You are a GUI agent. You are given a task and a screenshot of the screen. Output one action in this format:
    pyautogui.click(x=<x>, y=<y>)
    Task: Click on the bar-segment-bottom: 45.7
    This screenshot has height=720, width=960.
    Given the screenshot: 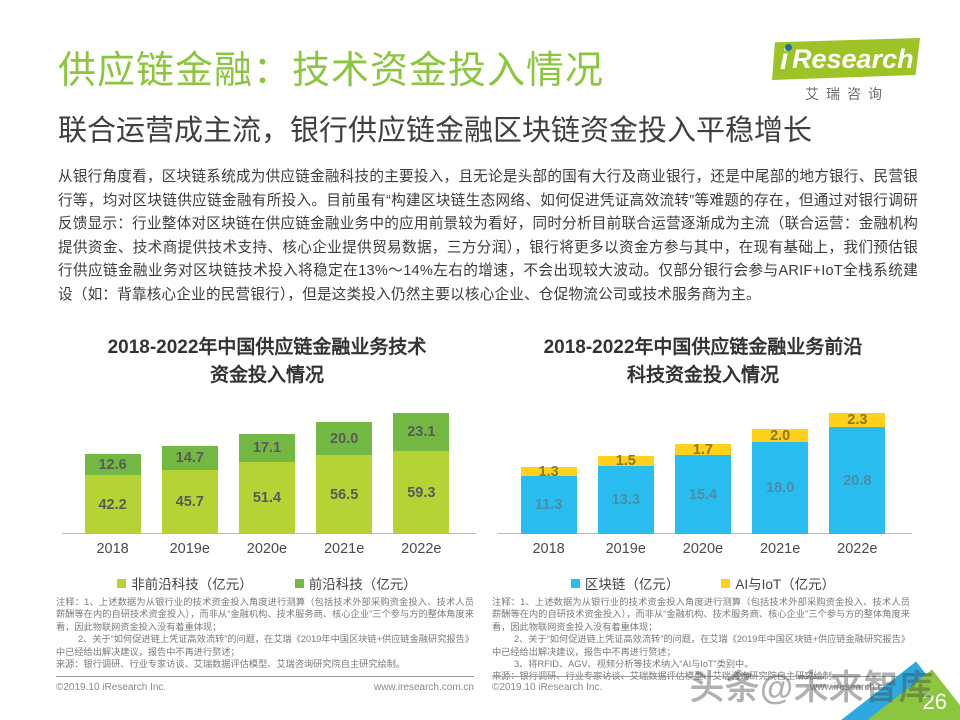 What is the action you would take?
    pyautogui.click(x=189, y=502)
    